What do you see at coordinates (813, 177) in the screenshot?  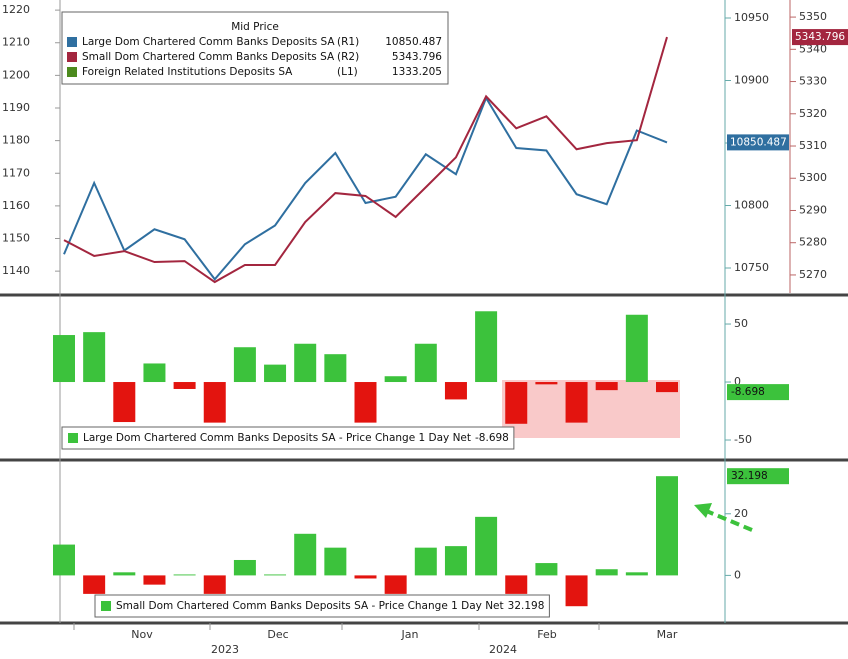 I see `y3-tick-label: 5300` at bounding box center [813, 177].